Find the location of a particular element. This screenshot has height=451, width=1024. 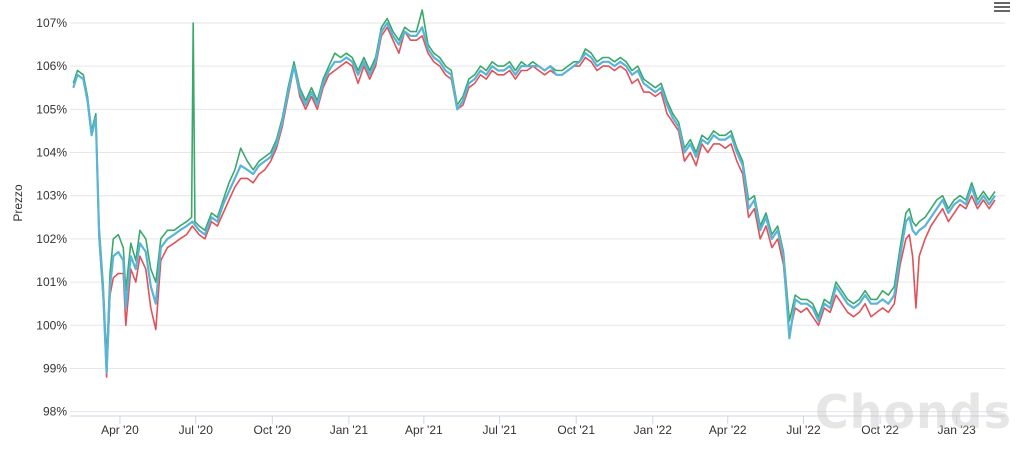

x-tick-label: Jan '23 is located at coordinates (957, 430).